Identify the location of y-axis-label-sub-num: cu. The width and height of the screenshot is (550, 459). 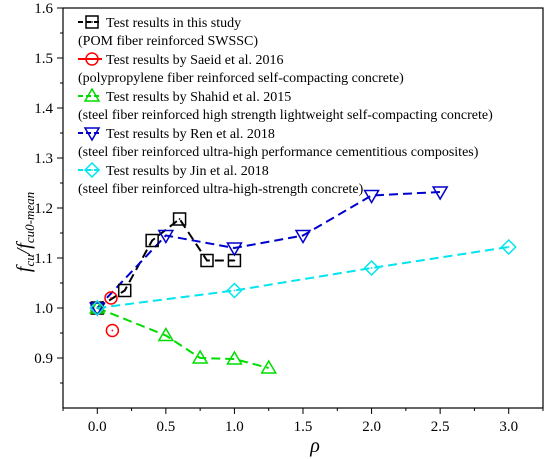
(29, 260).